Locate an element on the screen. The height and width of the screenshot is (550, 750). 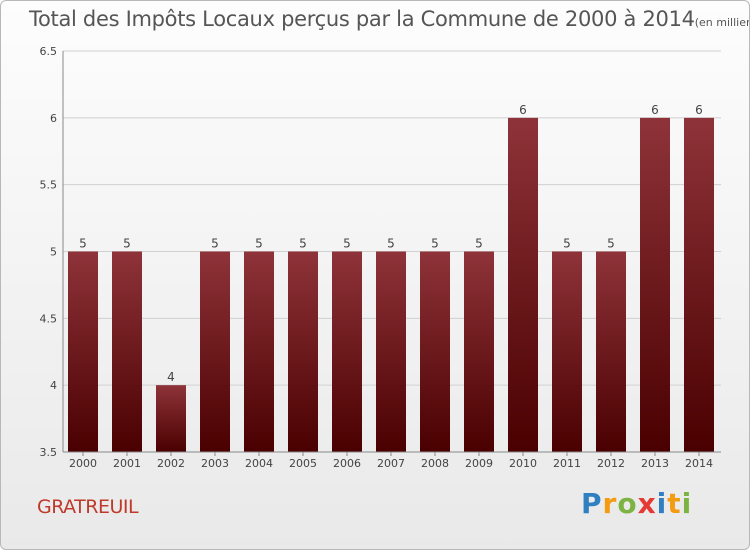
x-tick-label: 2003 is located at coordinates (215, 463).